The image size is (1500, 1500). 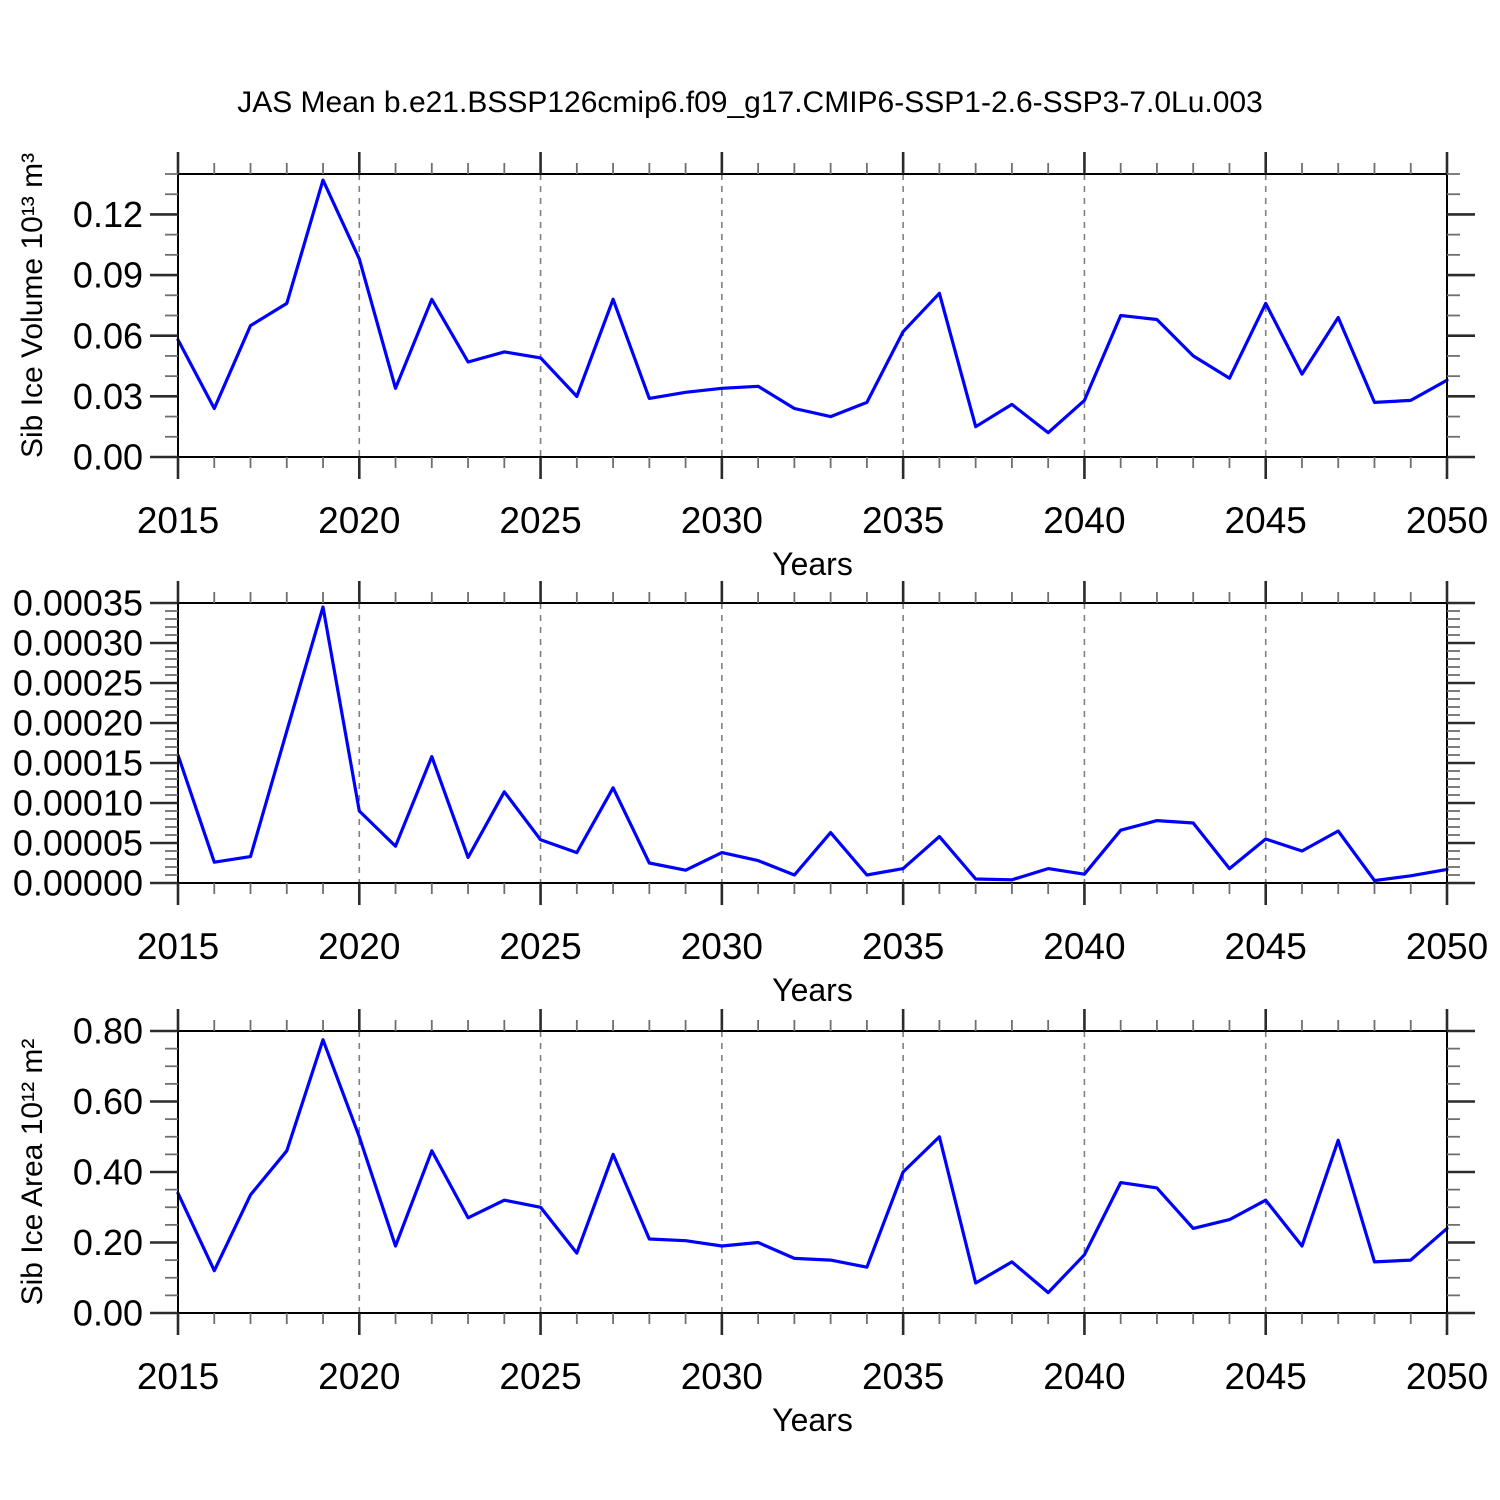 What do you see at coordinates (812, 306) in the screenshot?
I see `series-sib-ice-volume` at bounding box center [812, 306].